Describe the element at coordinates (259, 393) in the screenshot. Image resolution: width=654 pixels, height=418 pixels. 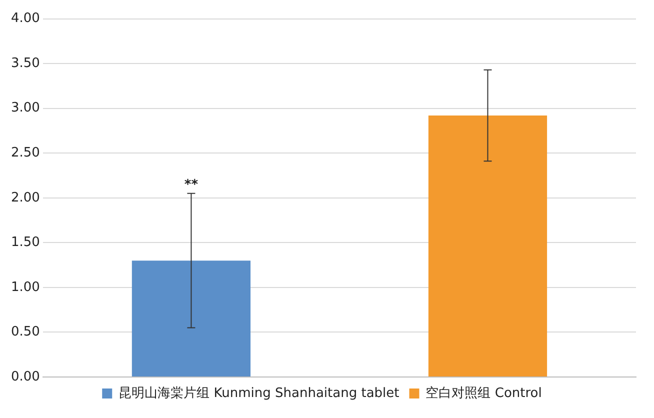
I see `legend-label: 昆明山海棠片组 Kunming Shanhaitang tablet` at that location.